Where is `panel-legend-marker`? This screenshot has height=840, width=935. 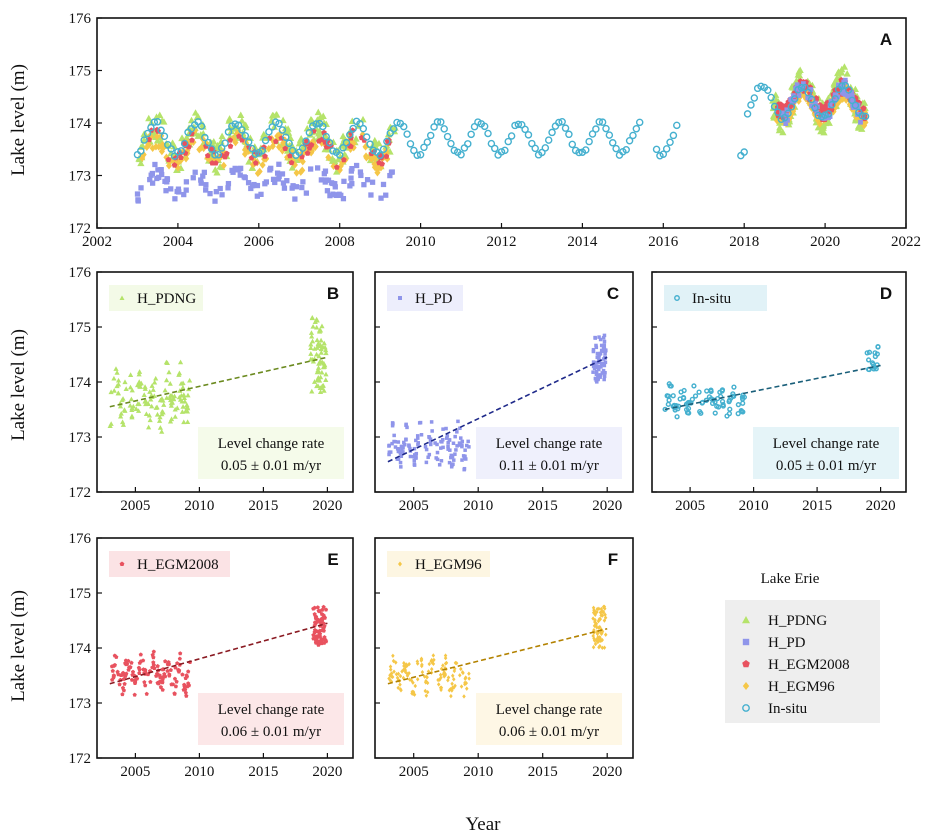
panel-legend-marker is located at coordinates (400, 564).